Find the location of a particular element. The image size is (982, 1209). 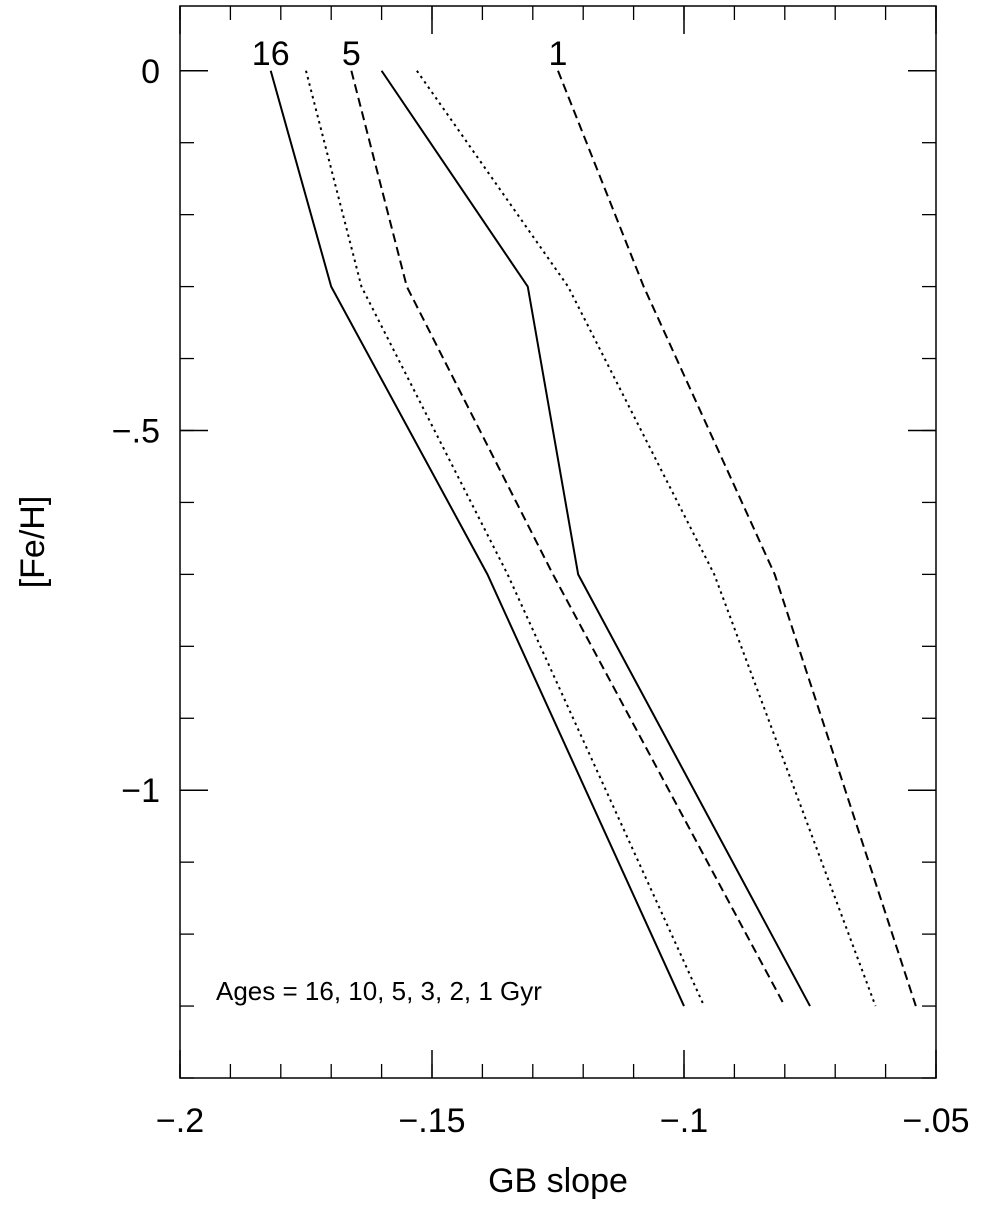

curve-label-age-5: 5 is located at coordinates (351, 54).